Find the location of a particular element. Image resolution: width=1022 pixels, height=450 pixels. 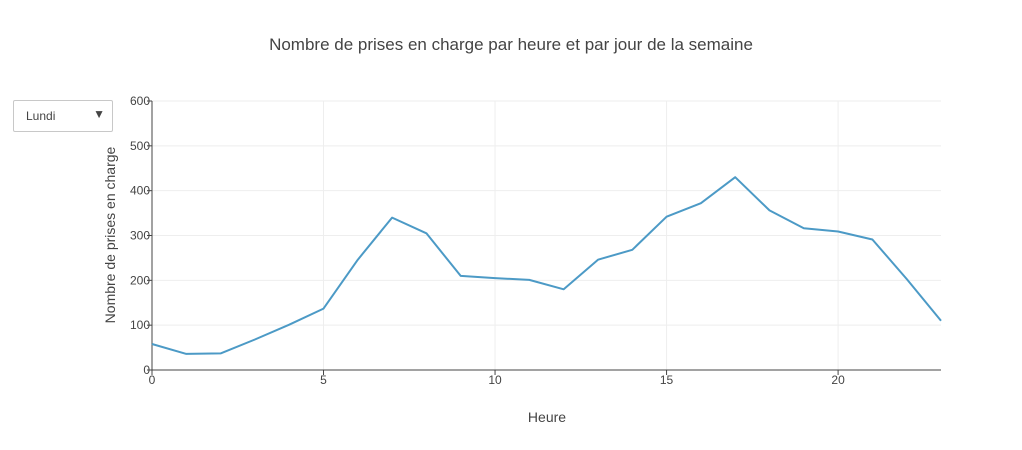

x-tick-label: 20 is located at coordinates (838, 380).